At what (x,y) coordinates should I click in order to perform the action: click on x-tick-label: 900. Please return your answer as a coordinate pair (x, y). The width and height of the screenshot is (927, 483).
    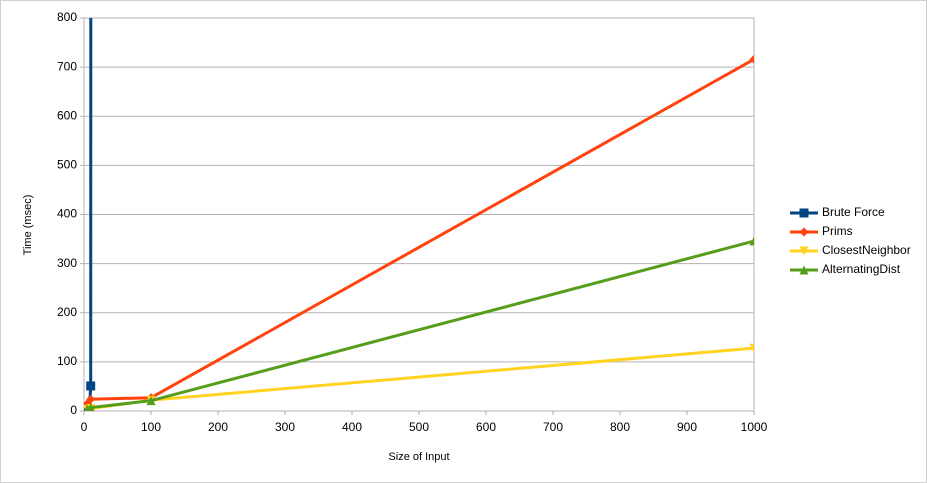
    Looking at the image, I should click on (687, 427).